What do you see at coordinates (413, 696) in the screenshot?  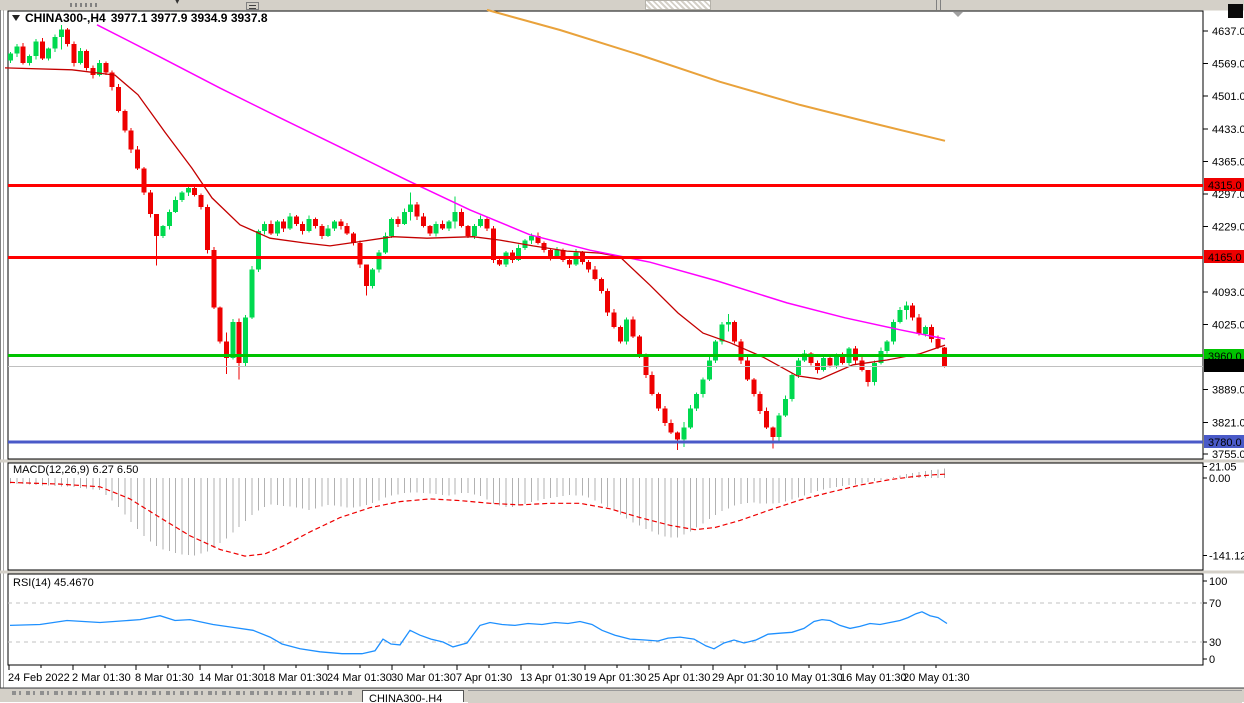 I see `tab-china300-h4: CHINA300-,H4` at bounding box center [413, 696].